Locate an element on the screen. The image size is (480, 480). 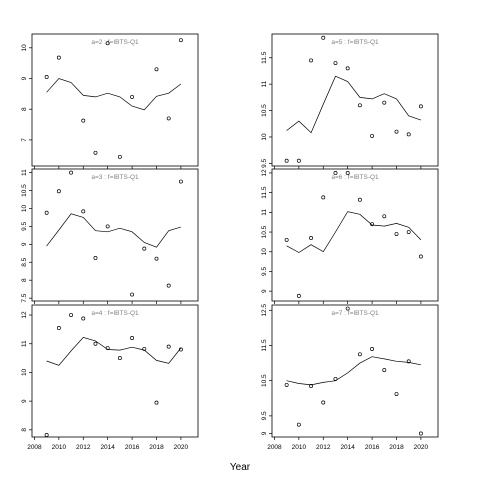
strip-label: a=6 : f=IBTS-Q1 is located at coordinates (355, 177).